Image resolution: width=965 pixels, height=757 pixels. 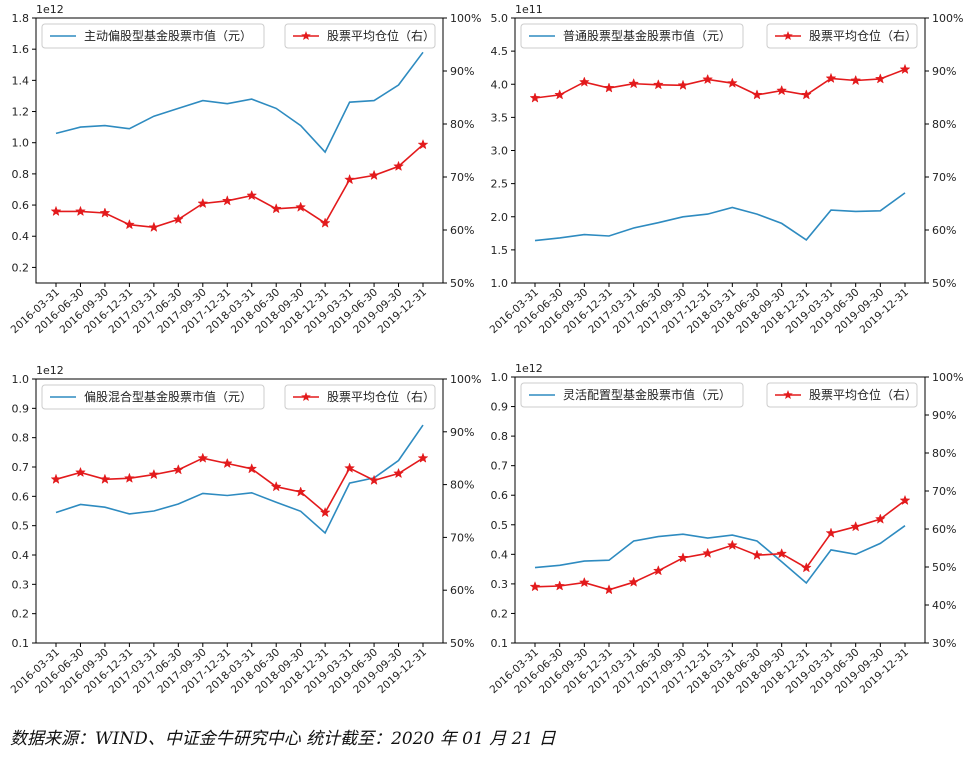 What do you see at coordinates (500, 217) in the screenshot?
I see `left-tick-label: 2.0` at bounding box center [500, 217].